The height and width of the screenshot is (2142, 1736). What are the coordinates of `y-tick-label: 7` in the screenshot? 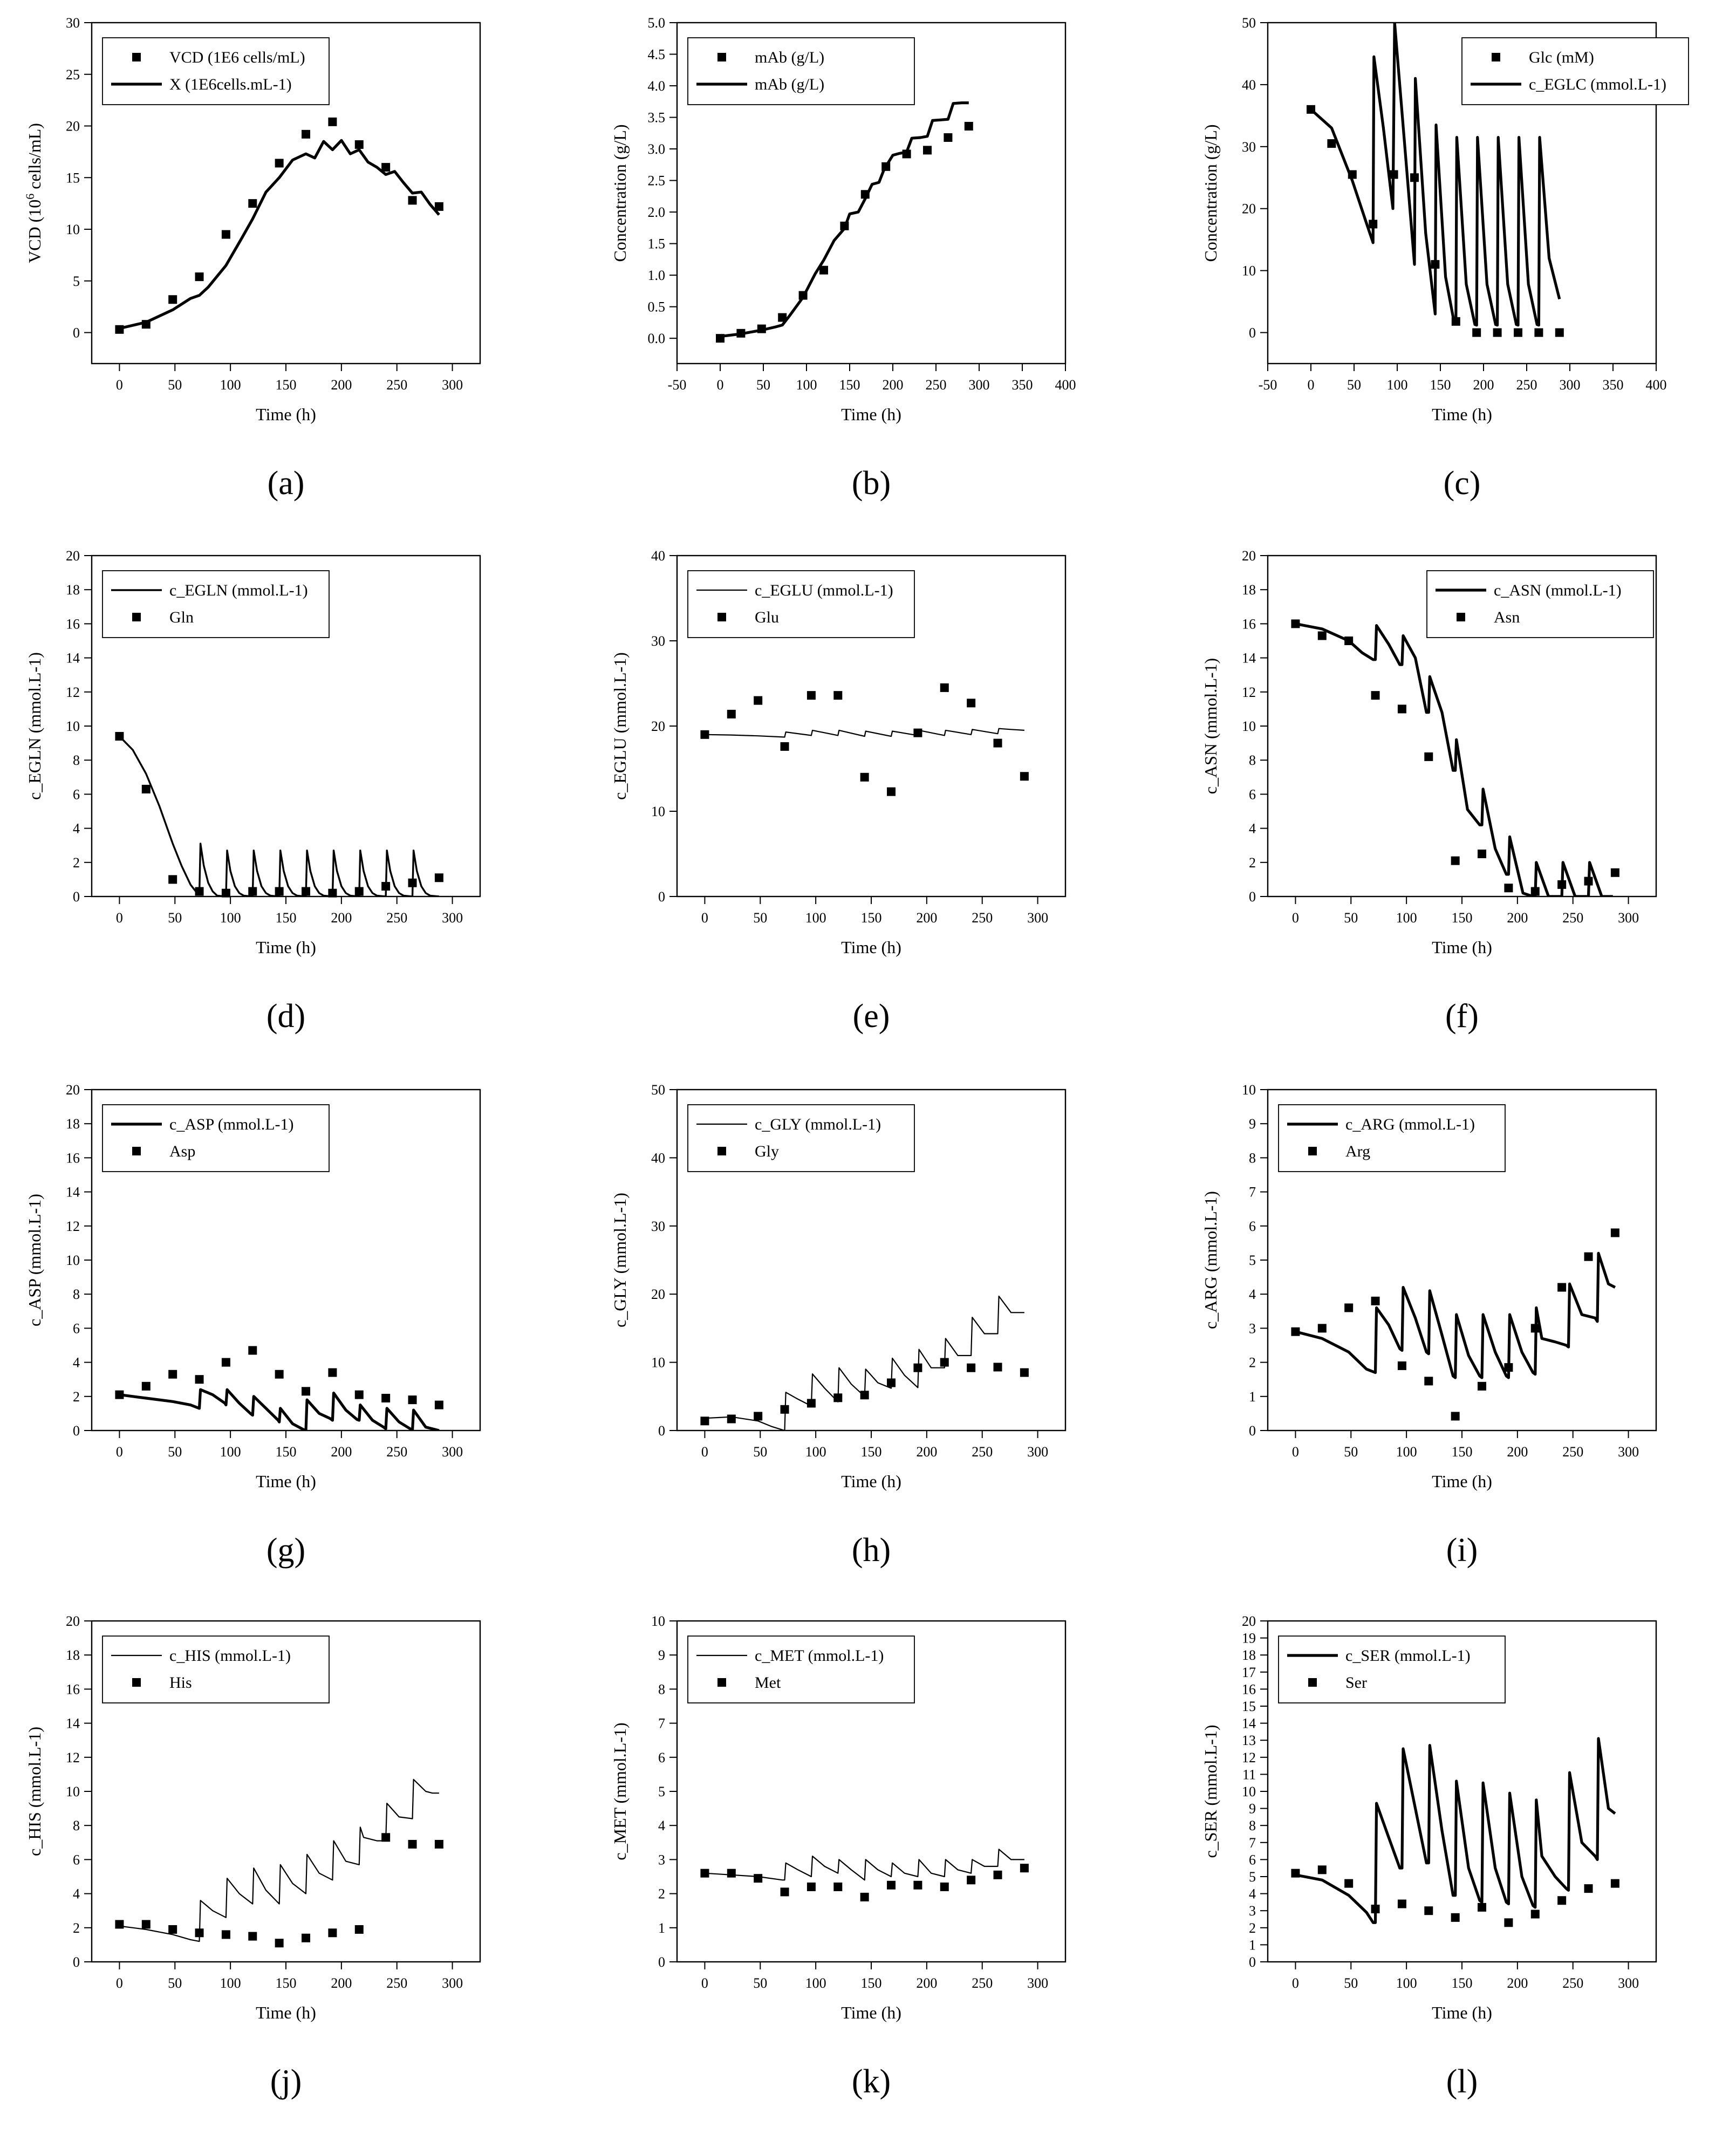 It's located at (1252, 1843).